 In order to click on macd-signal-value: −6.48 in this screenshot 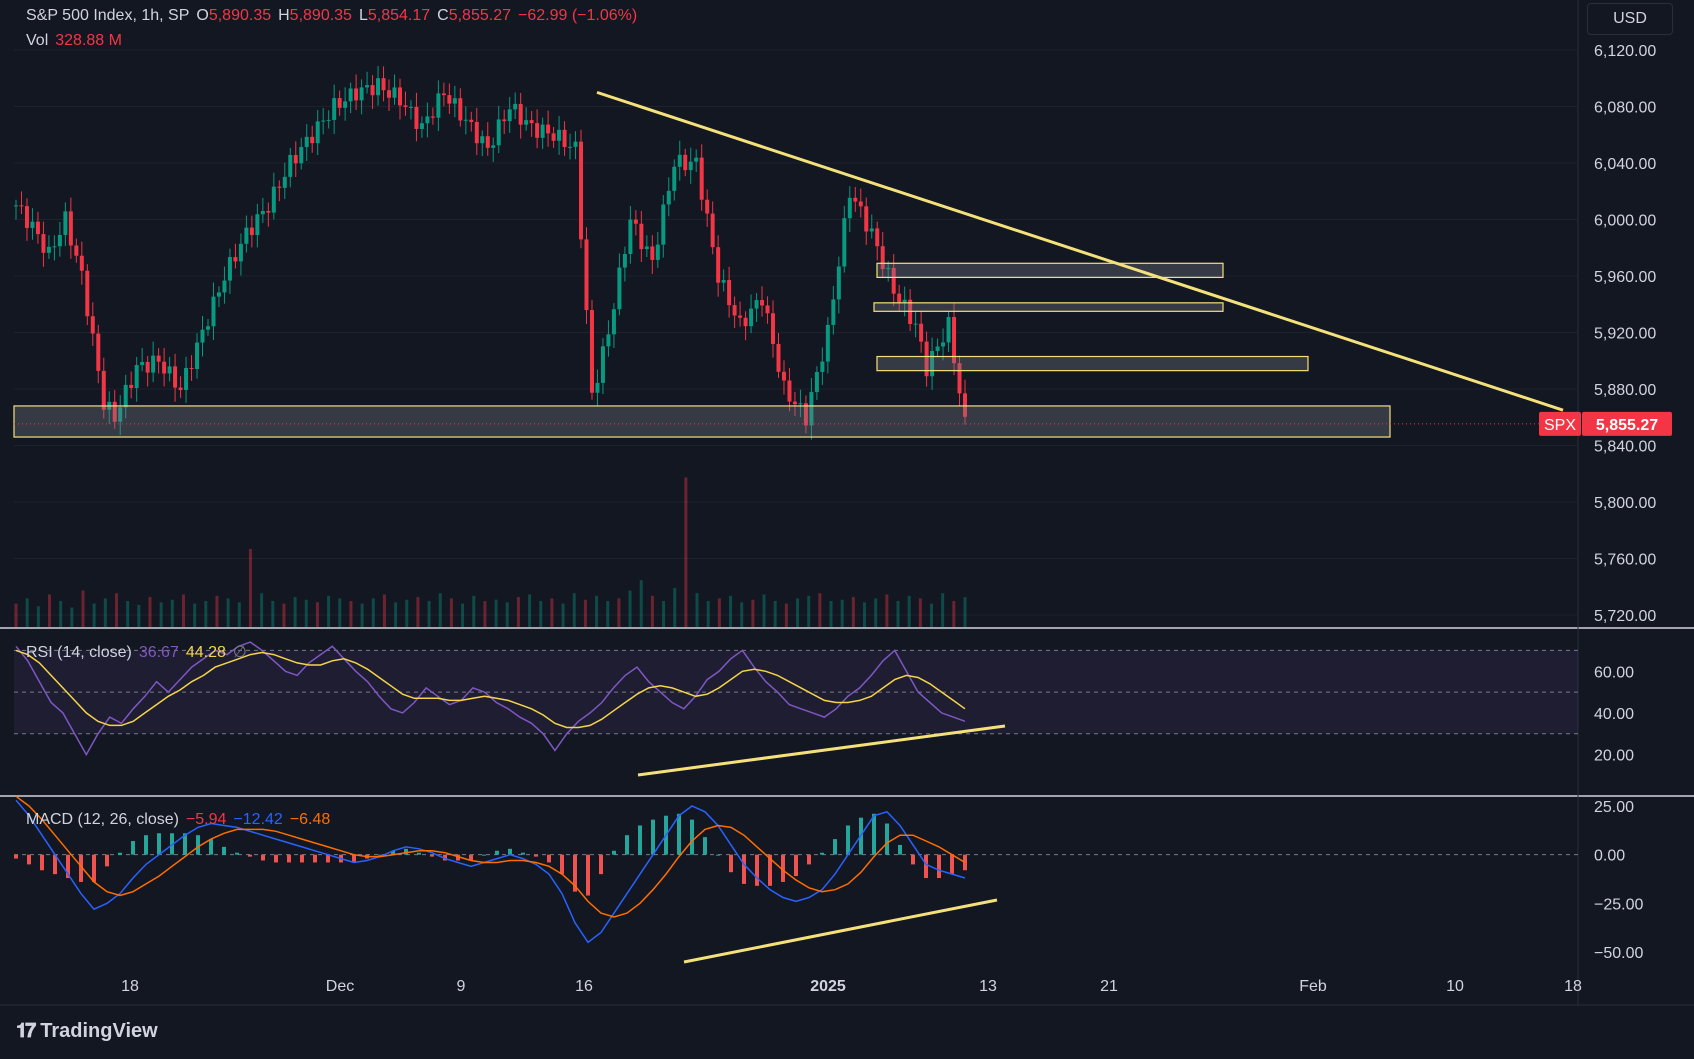, I will do `click(310, 819)`.